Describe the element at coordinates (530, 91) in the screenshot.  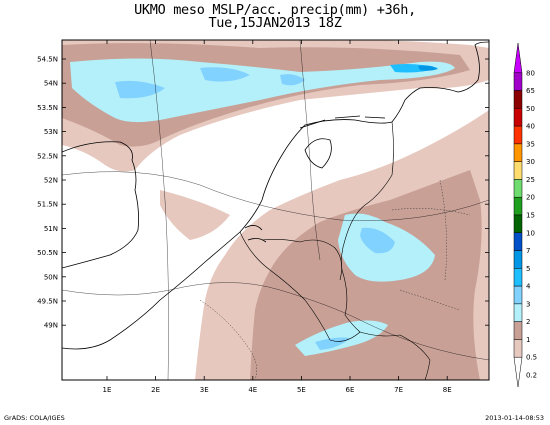
I see `colorbar-label: 65` at that location.